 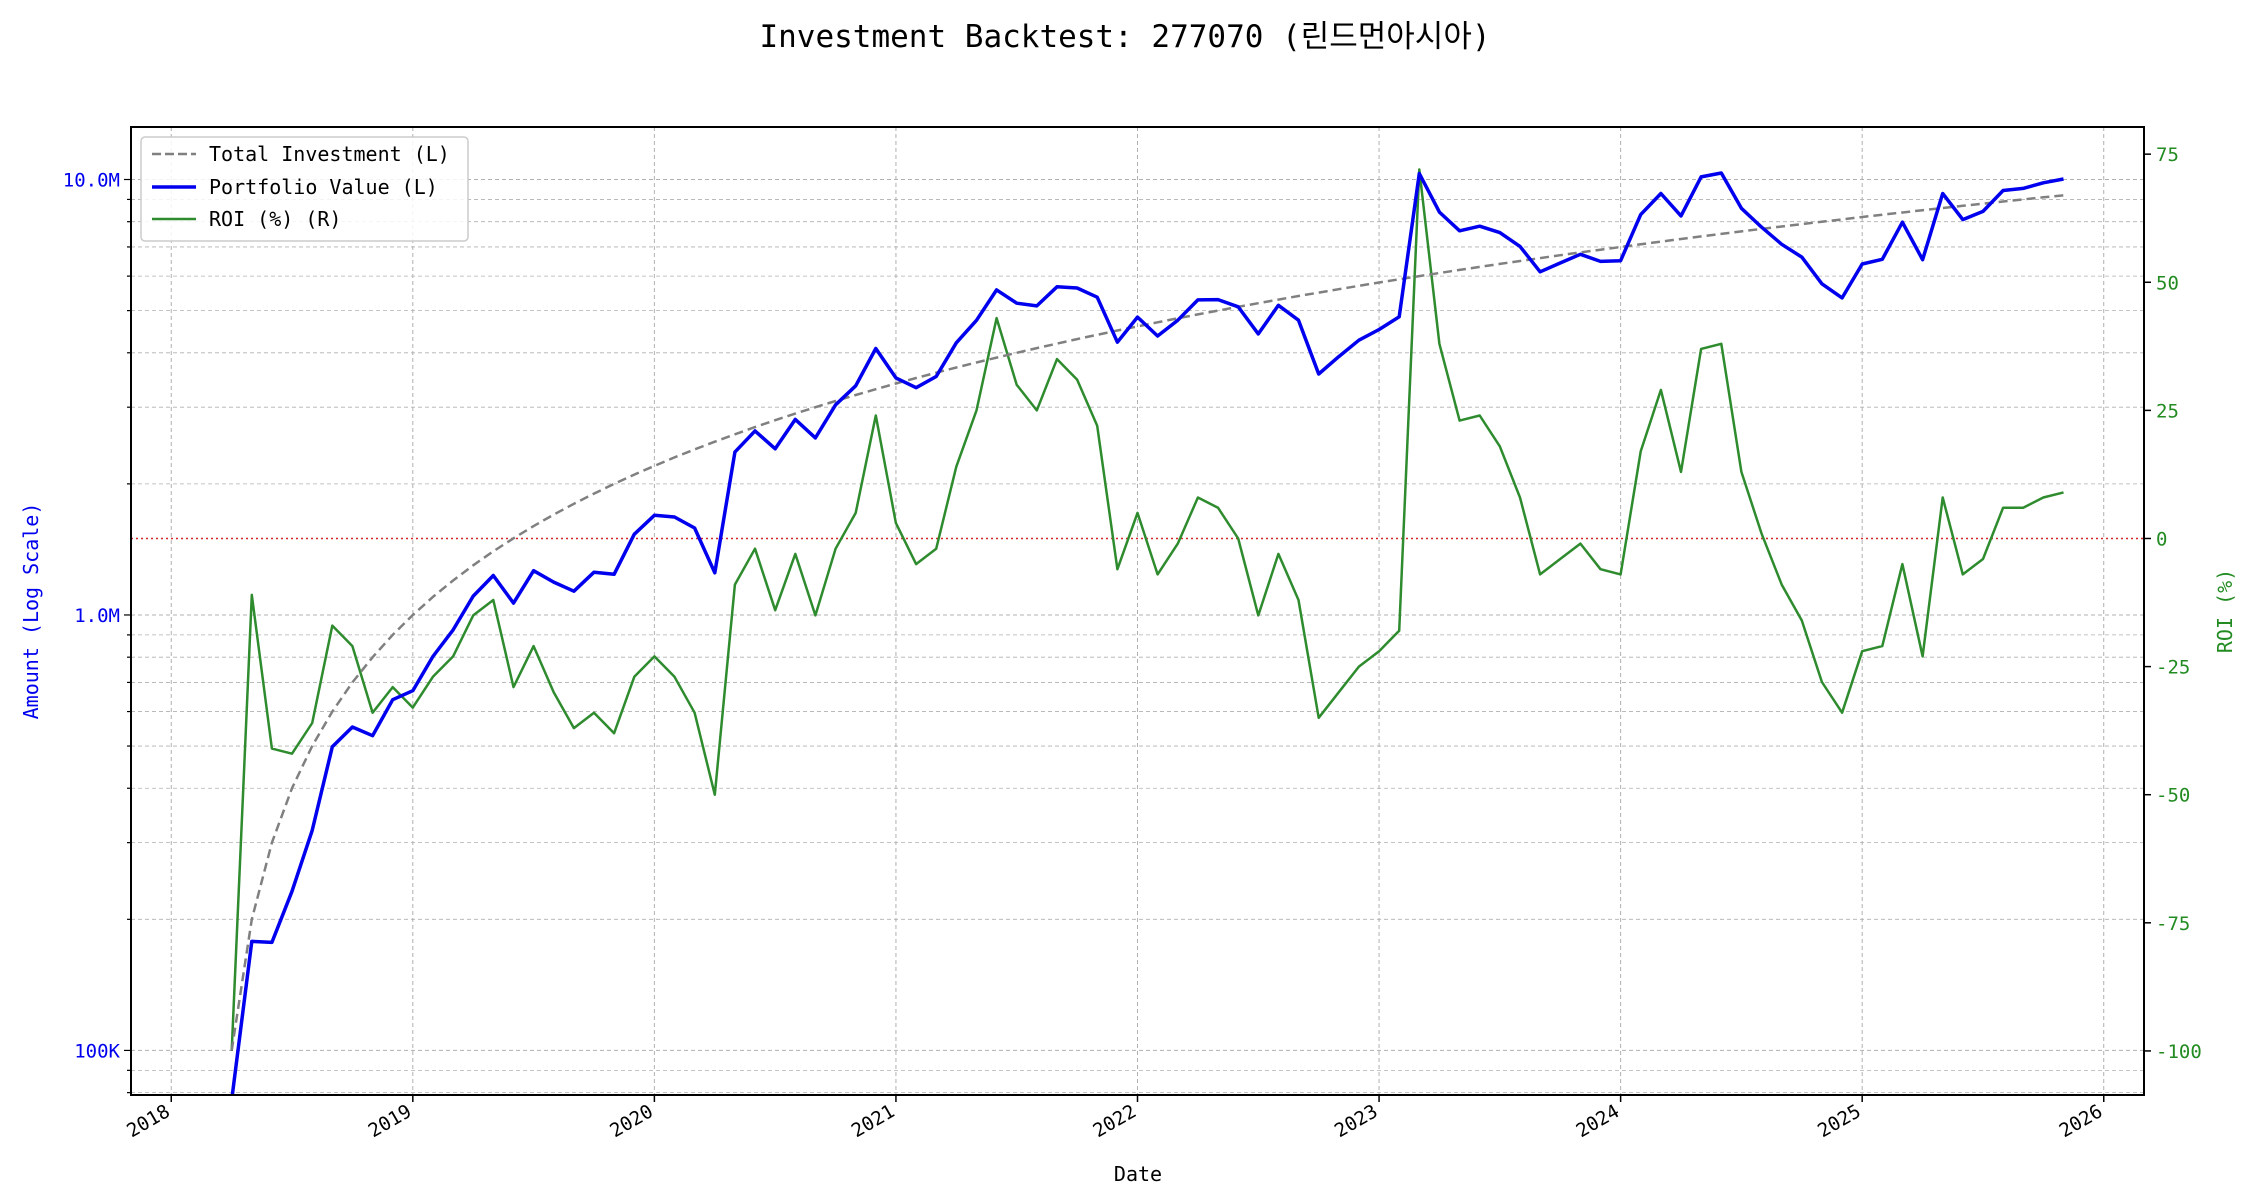 I want to click on x-tick-label: 2026, so click(x=2081, y=1121).